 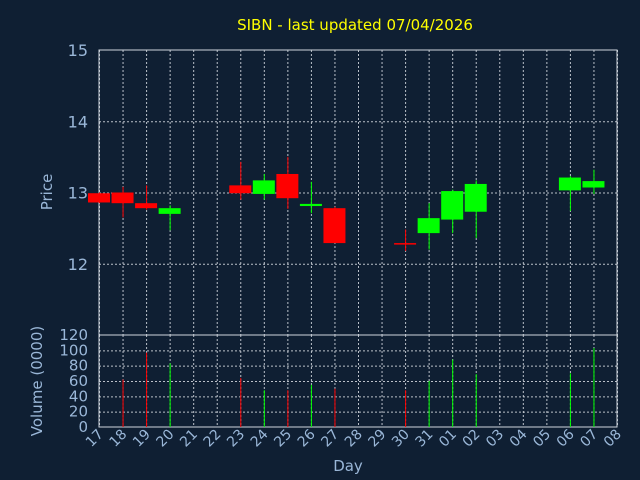 What do you see at coordinates (83, 427) in the screenshot?
I see `volume-tick-label: 0` at bounding box center [83, 427].